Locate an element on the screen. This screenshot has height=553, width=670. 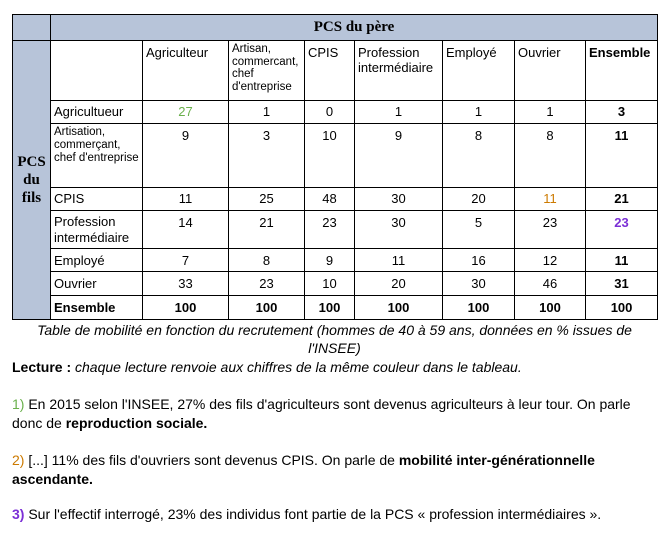
col-header-agriculteur: Agriculteur is located at coordinates (185, 70).